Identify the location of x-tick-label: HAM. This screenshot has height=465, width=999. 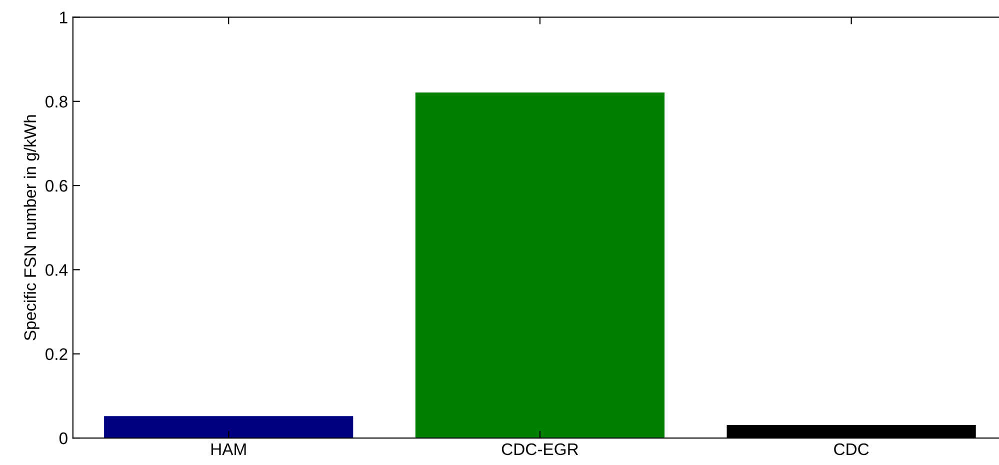
(228, 449).